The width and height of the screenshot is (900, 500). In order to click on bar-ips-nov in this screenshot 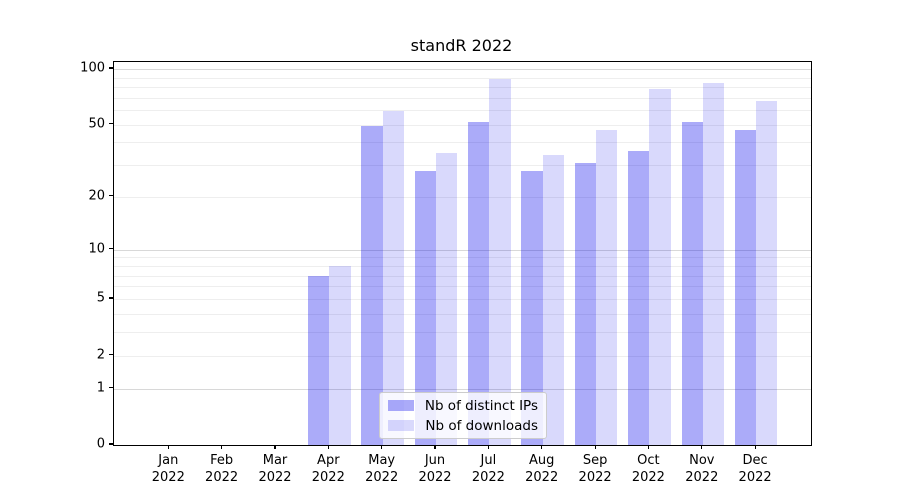, I will do `click(692, 283)`.